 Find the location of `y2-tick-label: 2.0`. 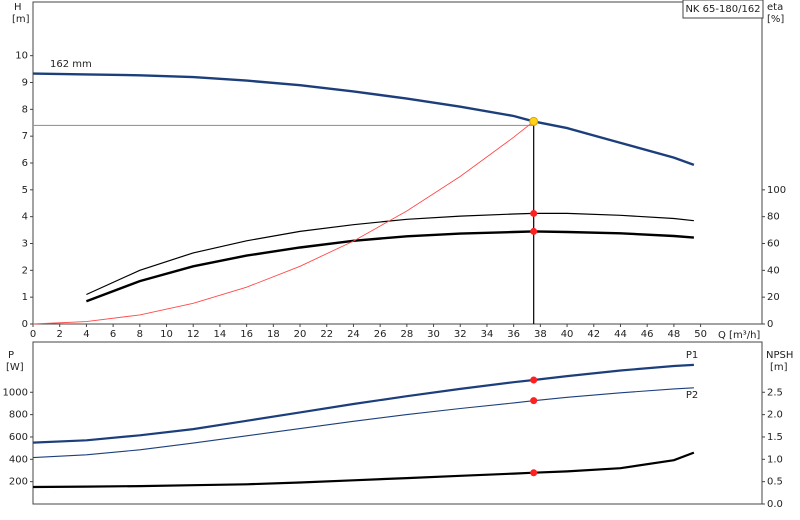

y2-tick-label: 2.0 is located at coordinates (775, 415).